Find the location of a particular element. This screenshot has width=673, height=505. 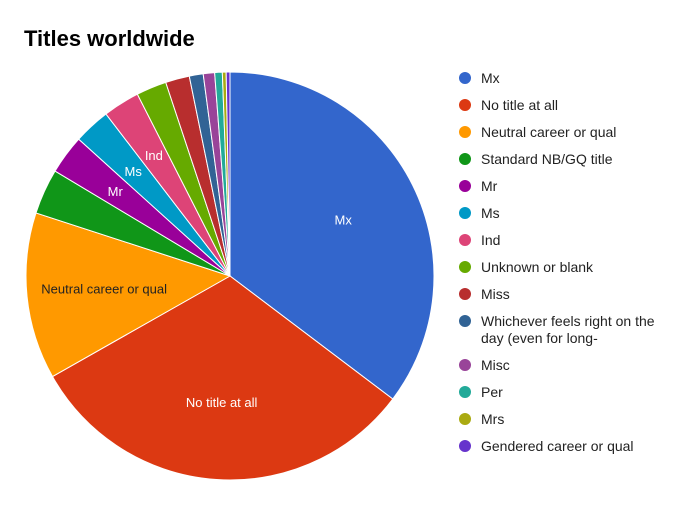

legend-label: Gendered career or qual is located at coordinates (557, 446).